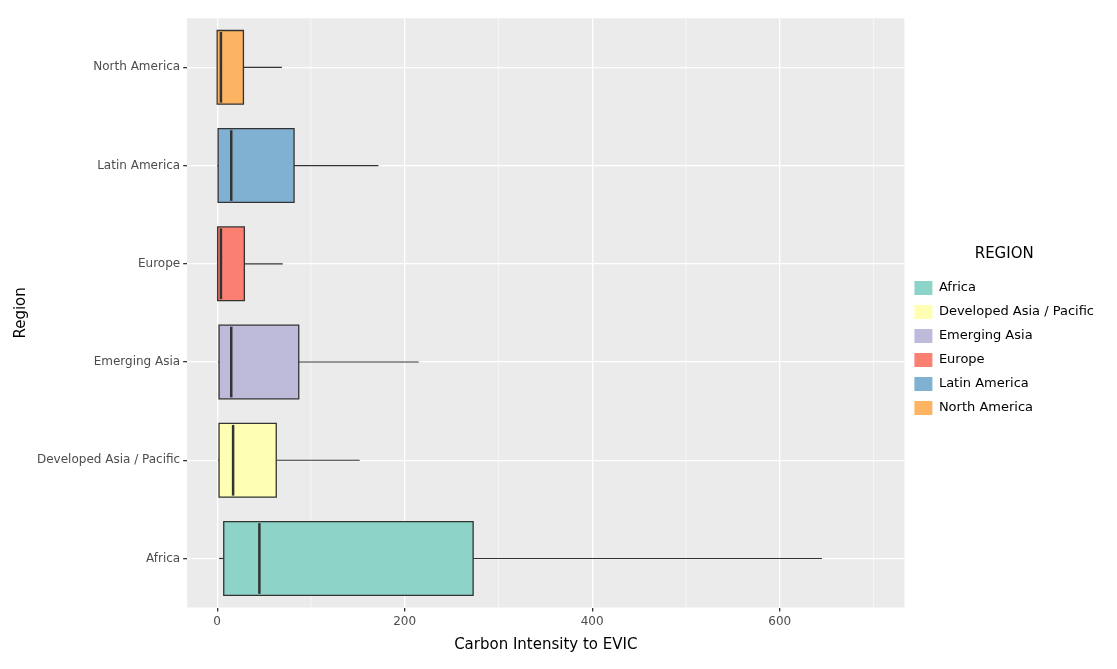 Image resolution: width=1117 pixels, height=669 pixels. I want to click on y-tick-label: Latin America, so click(139, 164).